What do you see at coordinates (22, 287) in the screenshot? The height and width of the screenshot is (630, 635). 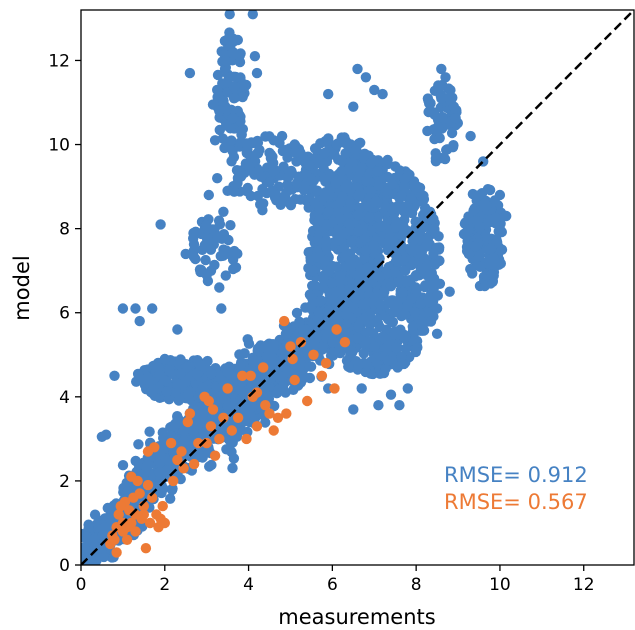 I see `y-axis-title: model` at bounding box center [22, 287].